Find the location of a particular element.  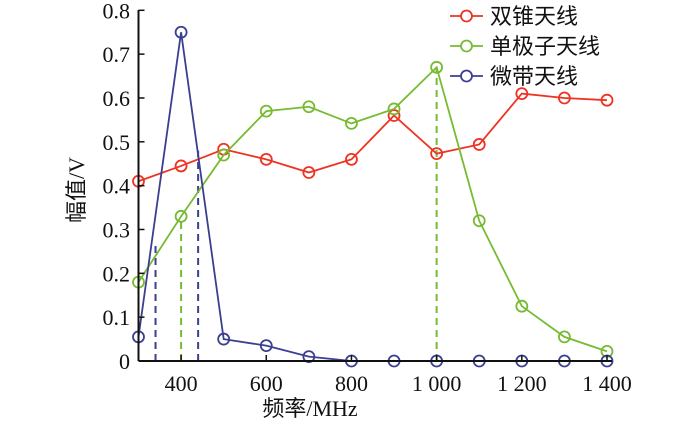

x-tick-label: 600 is located at coordinates (266, 383).